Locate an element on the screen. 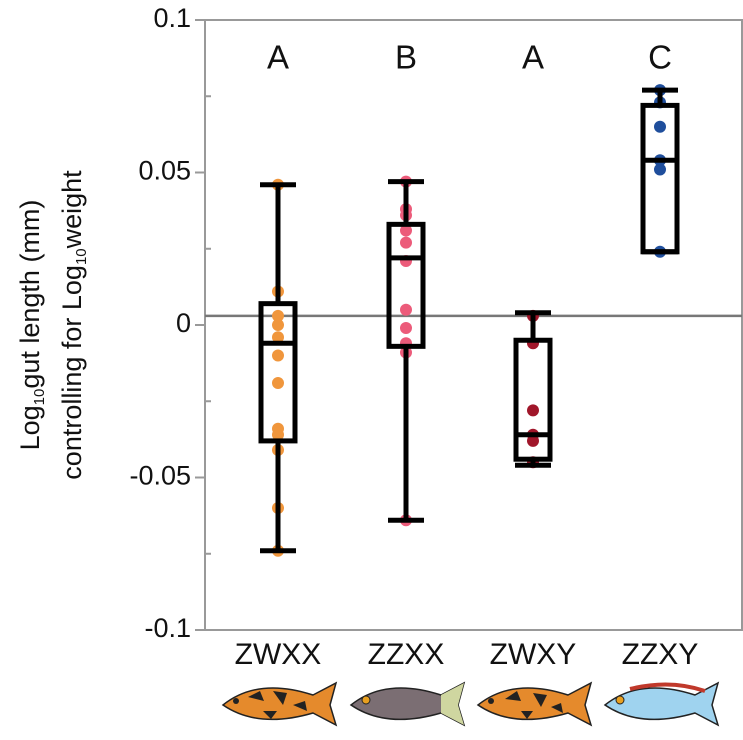  y-axis-label: Log10gut length (mm) is located at coordinates (31, 325).